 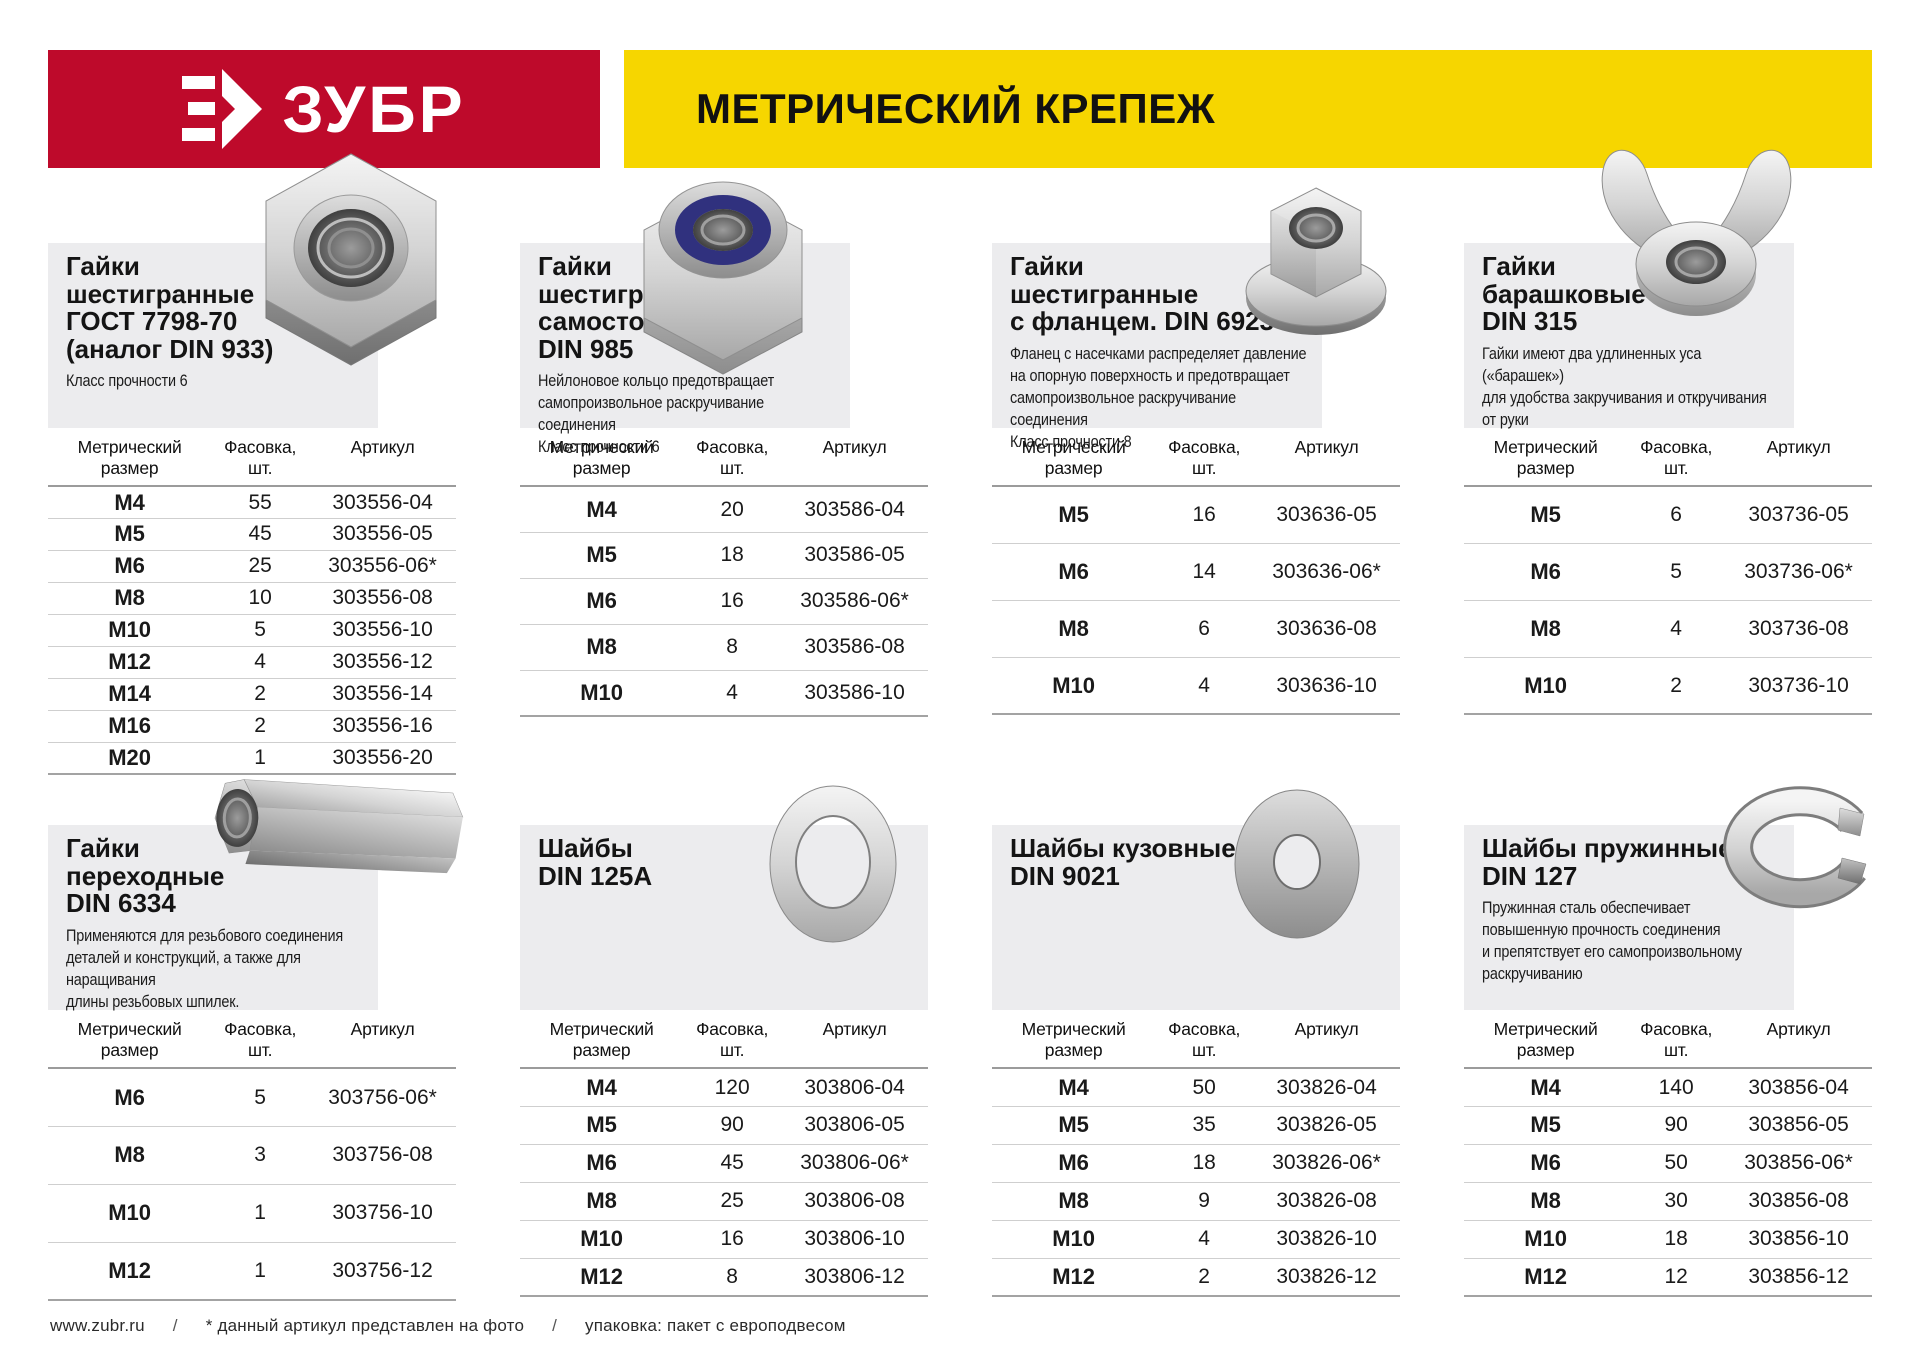 I want to click on product-title: Гайки барашковые DIN 315, so click(x=1564, y=294).